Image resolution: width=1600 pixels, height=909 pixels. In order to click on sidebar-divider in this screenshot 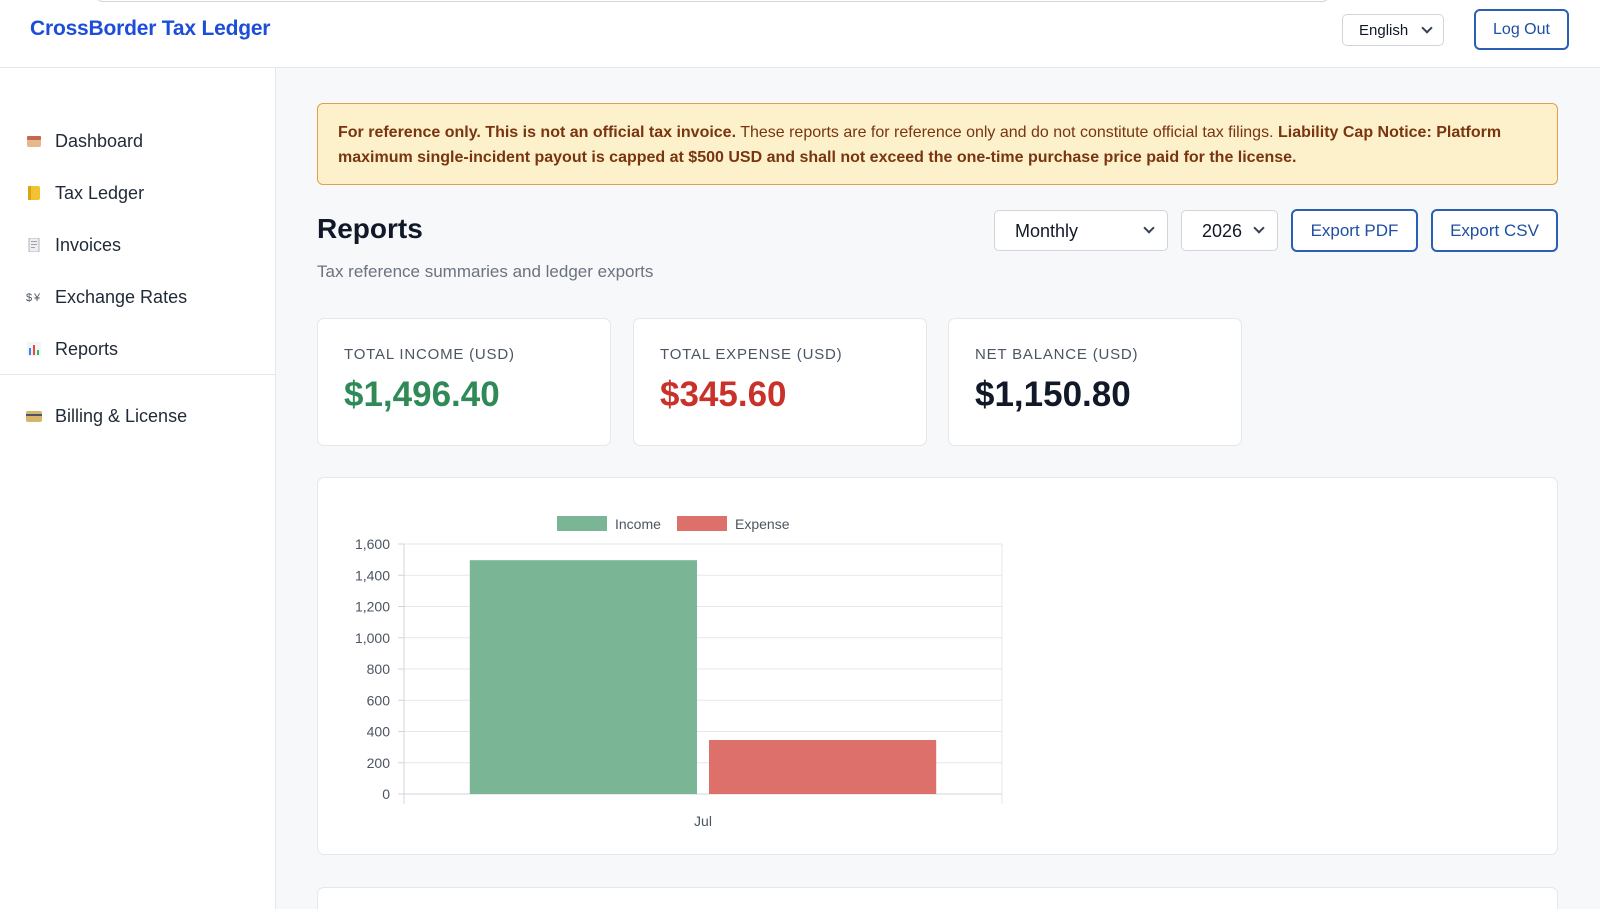, I will do `click(138, 374)`.